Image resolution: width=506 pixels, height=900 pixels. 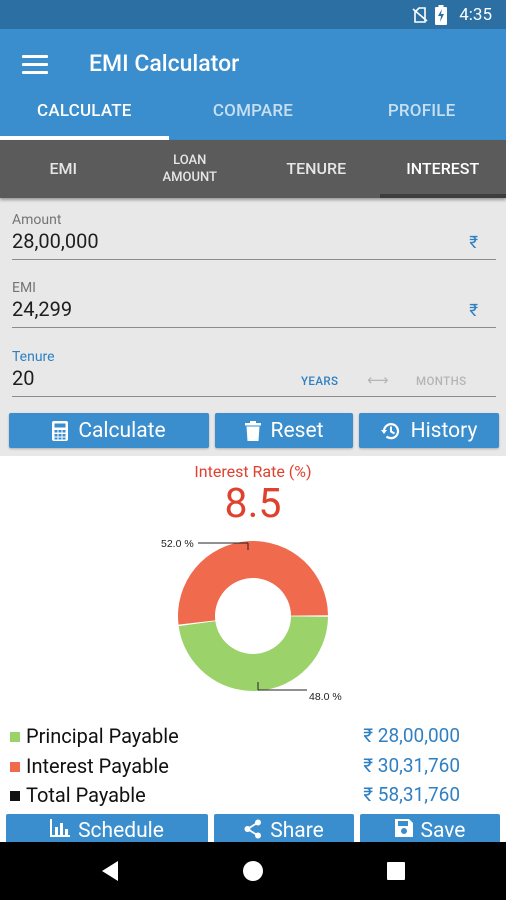 I want to click on app-title: EMI Calculator, so click(x=164, y=63).